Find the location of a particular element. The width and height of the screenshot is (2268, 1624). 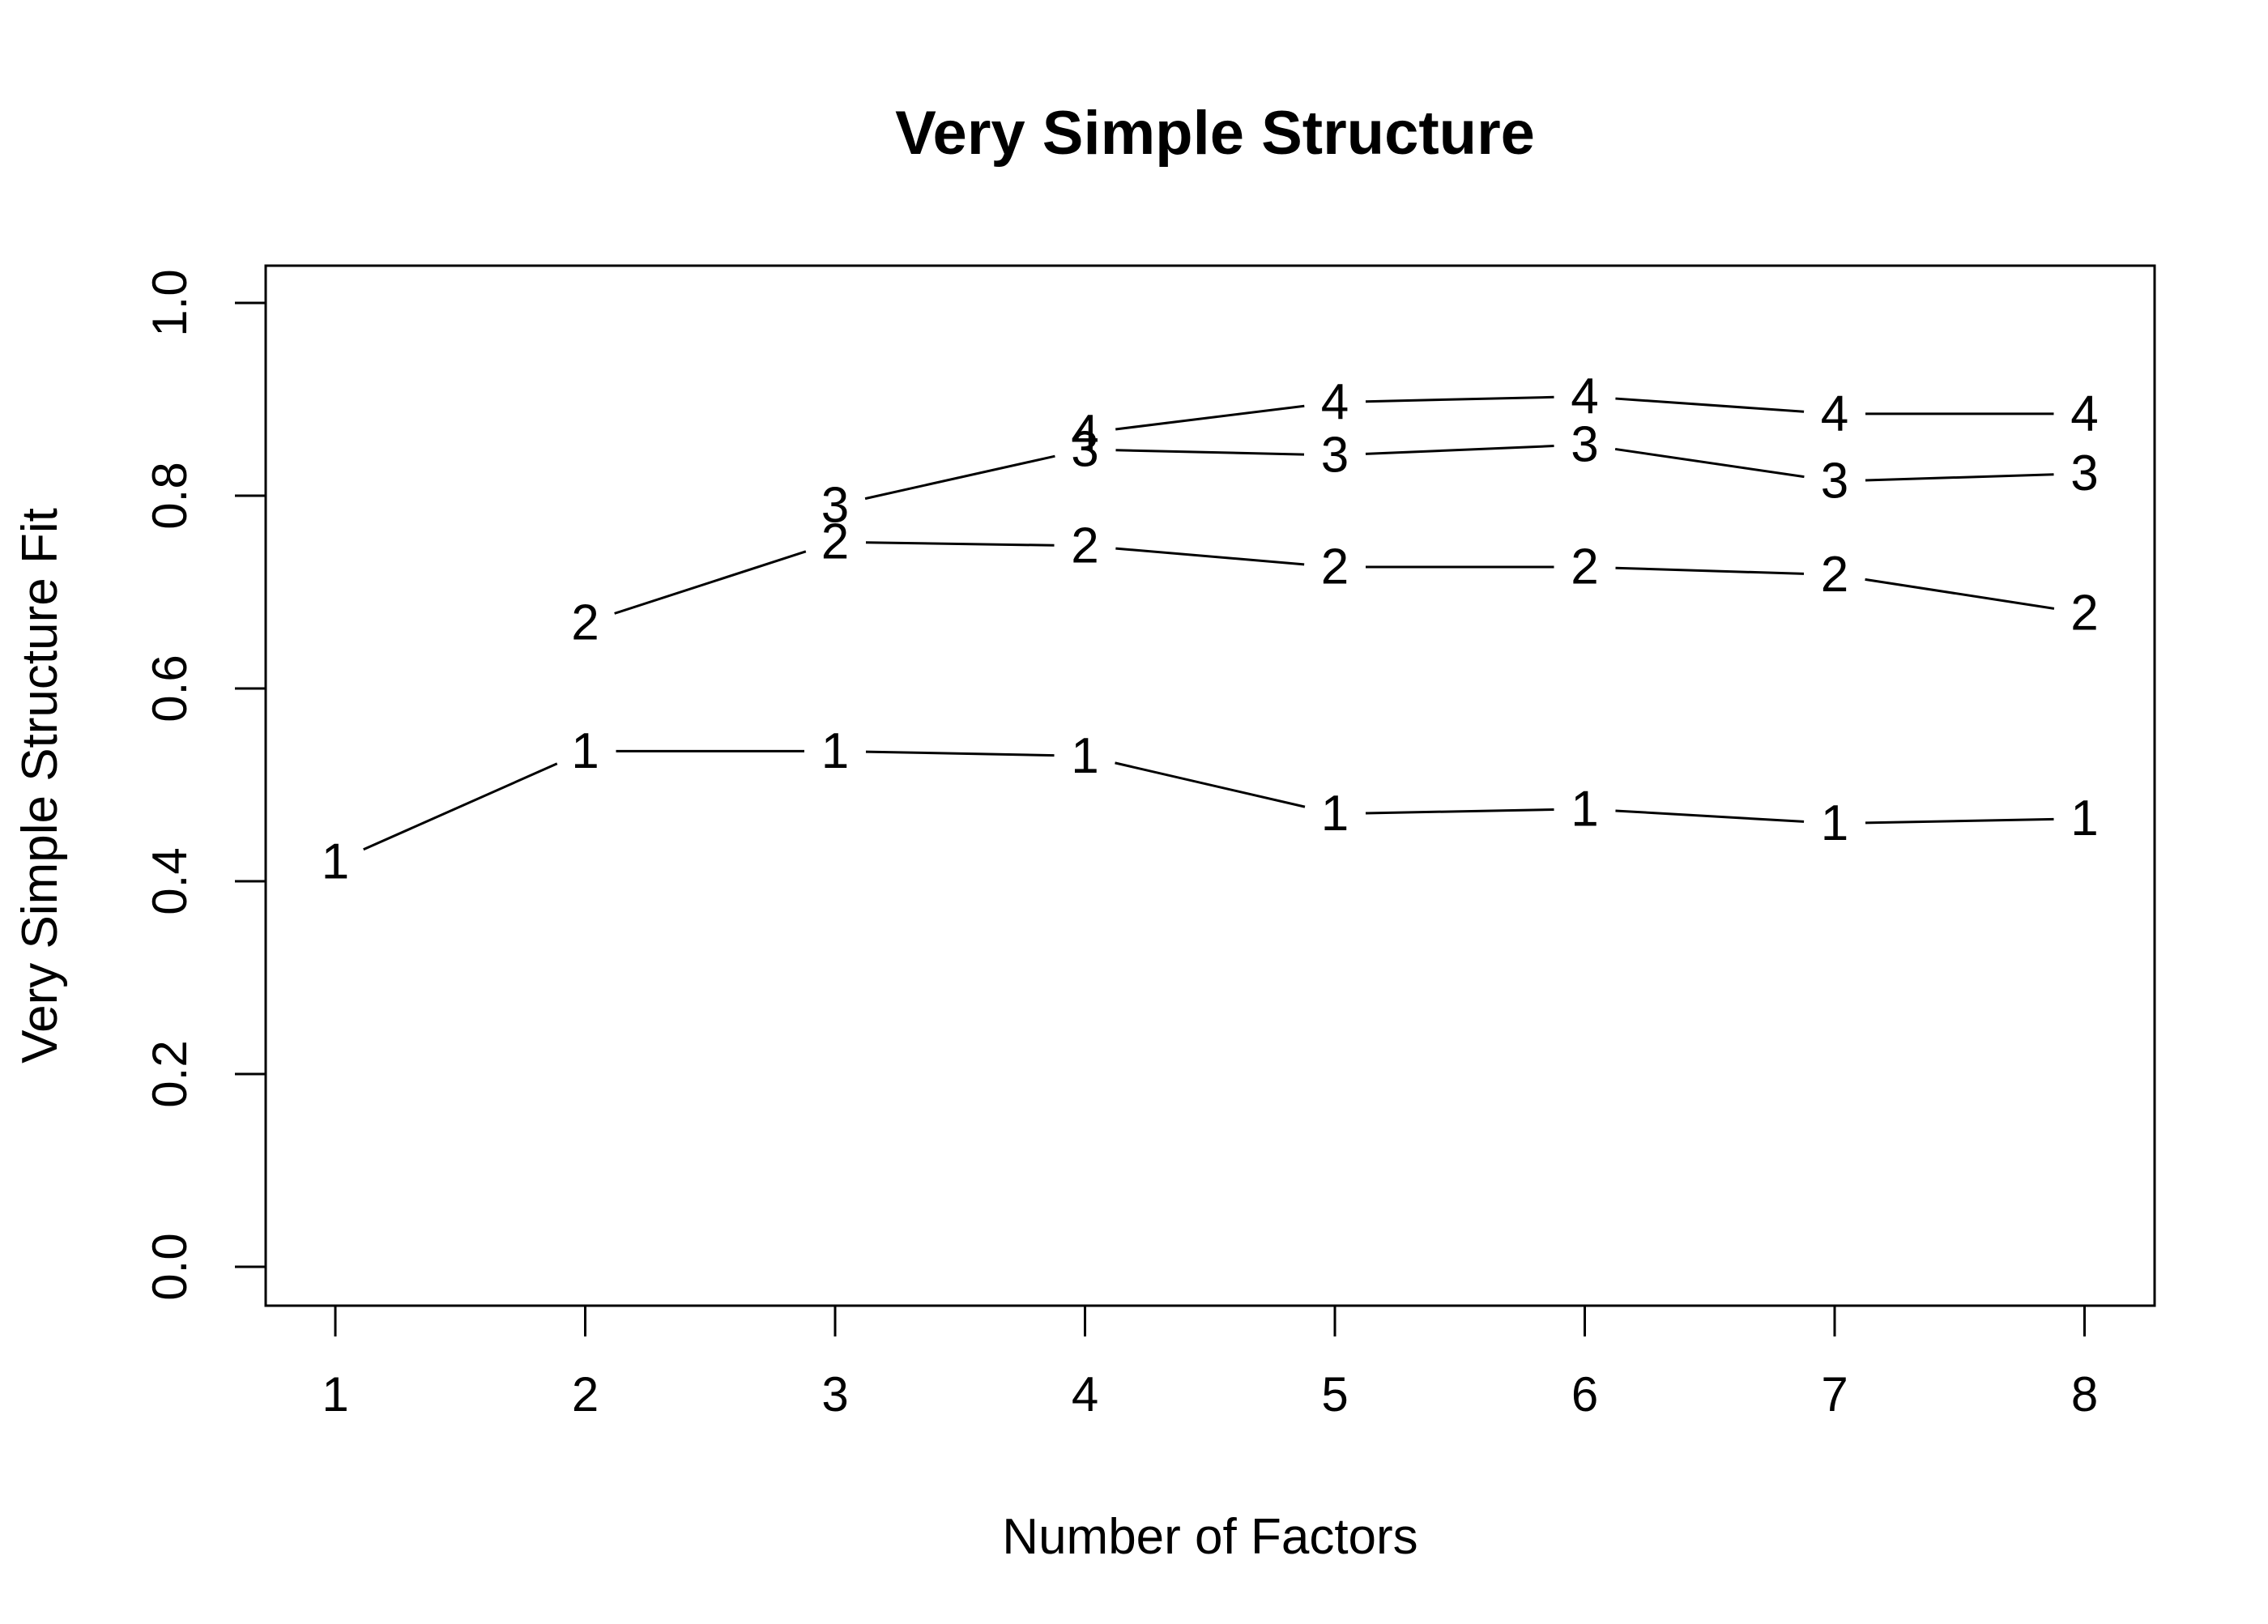

x-tick-label: 4 is located at coordinates (1085, 1394).